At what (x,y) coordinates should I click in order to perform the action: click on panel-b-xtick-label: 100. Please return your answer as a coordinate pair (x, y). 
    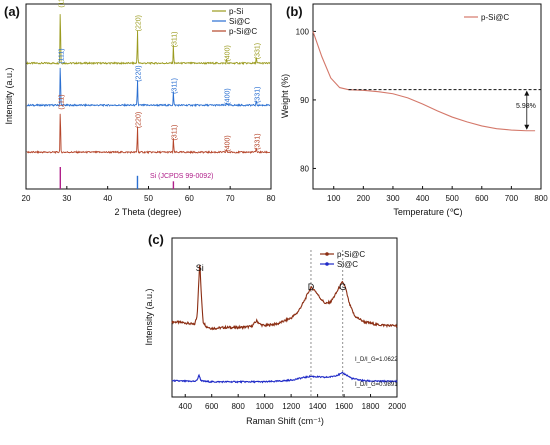
    Looking at the image, I should click on (334, 198).